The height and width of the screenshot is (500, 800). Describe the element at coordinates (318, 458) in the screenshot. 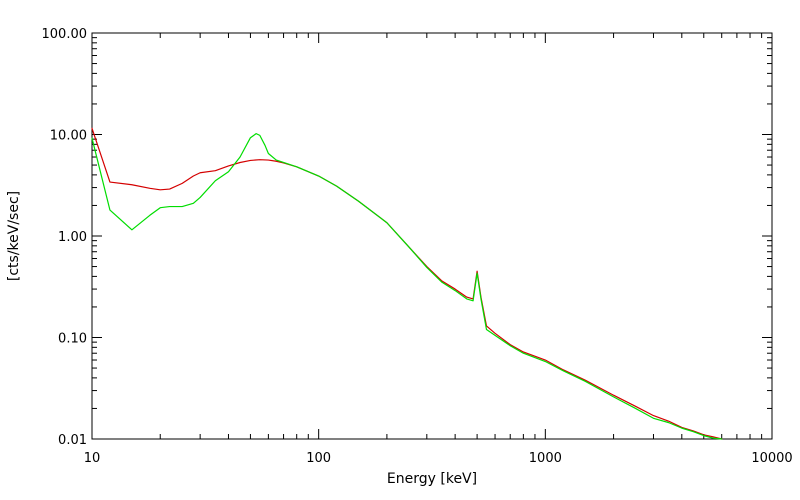

I see `x-tick-label: 100` at that location.